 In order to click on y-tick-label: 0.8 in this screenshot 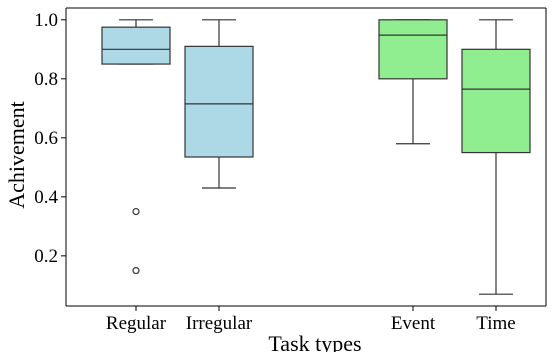, I will do `click(46, 79)`.